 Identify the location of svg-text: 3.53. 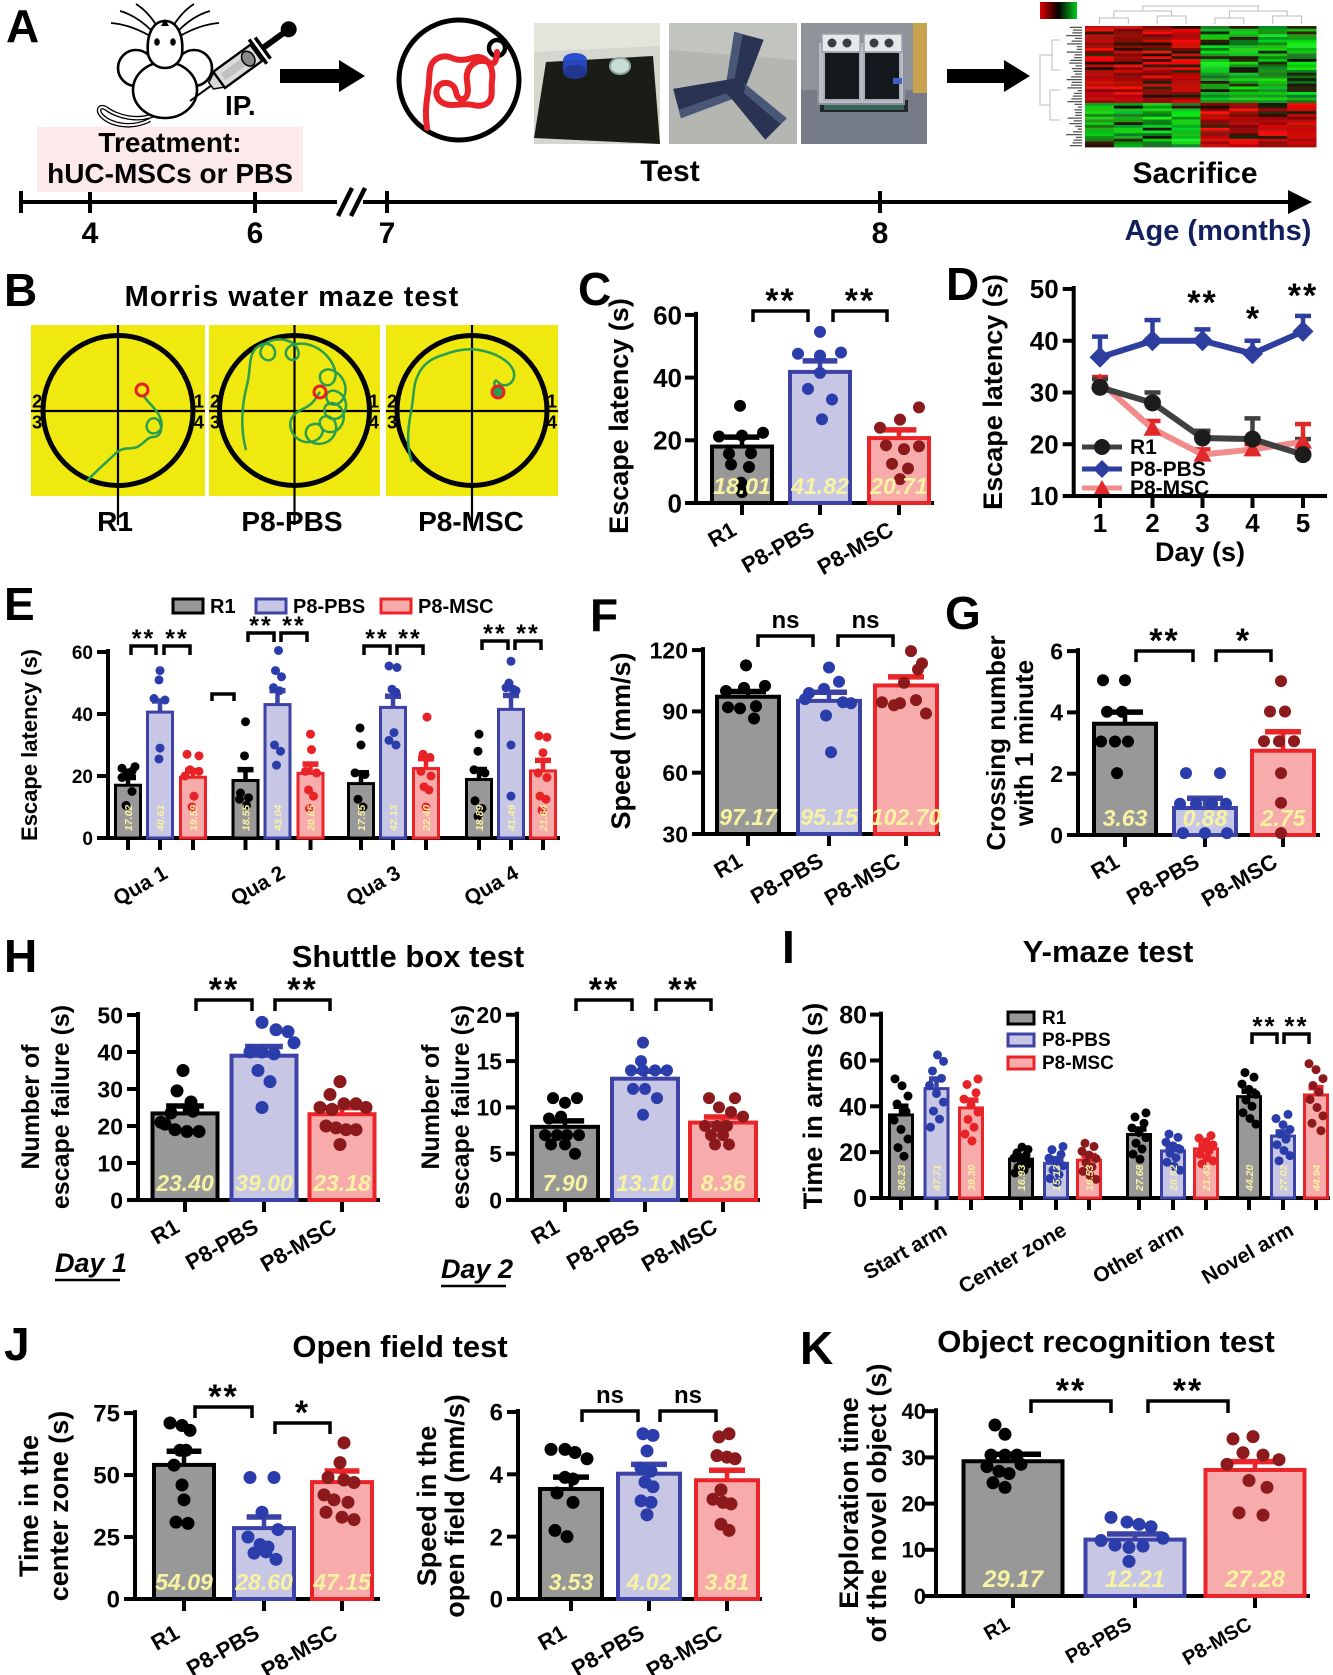
(571, 1582).